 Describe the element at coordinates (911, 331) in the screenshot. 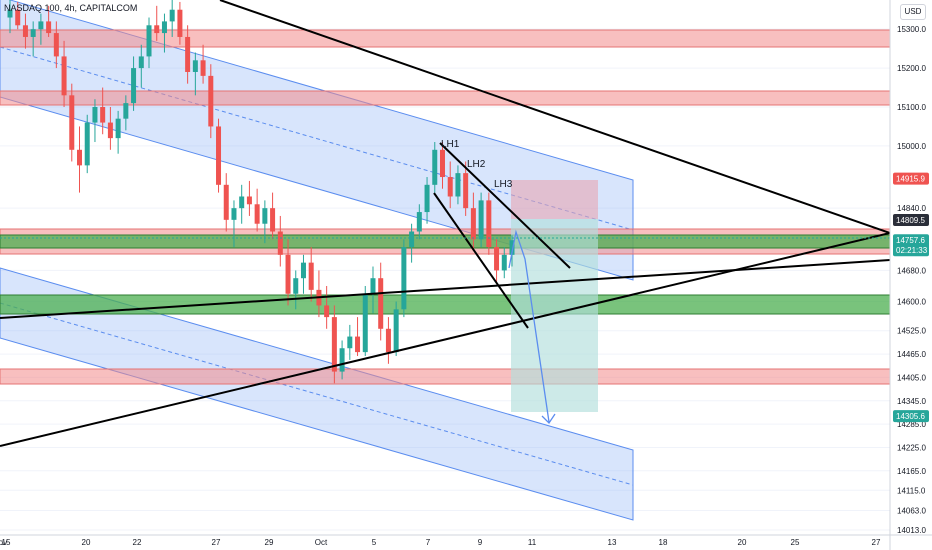

I see `price-tick-label: 14525.0` at that location.